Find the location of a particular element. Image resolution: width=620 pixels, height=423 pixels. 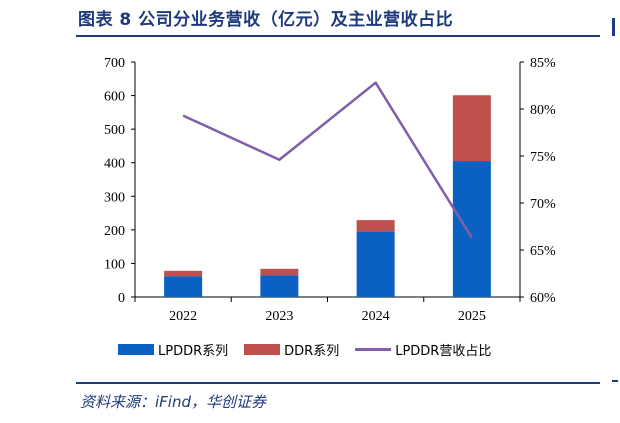

y-left-tick-label: 100 is located at coordinates (114, 264).